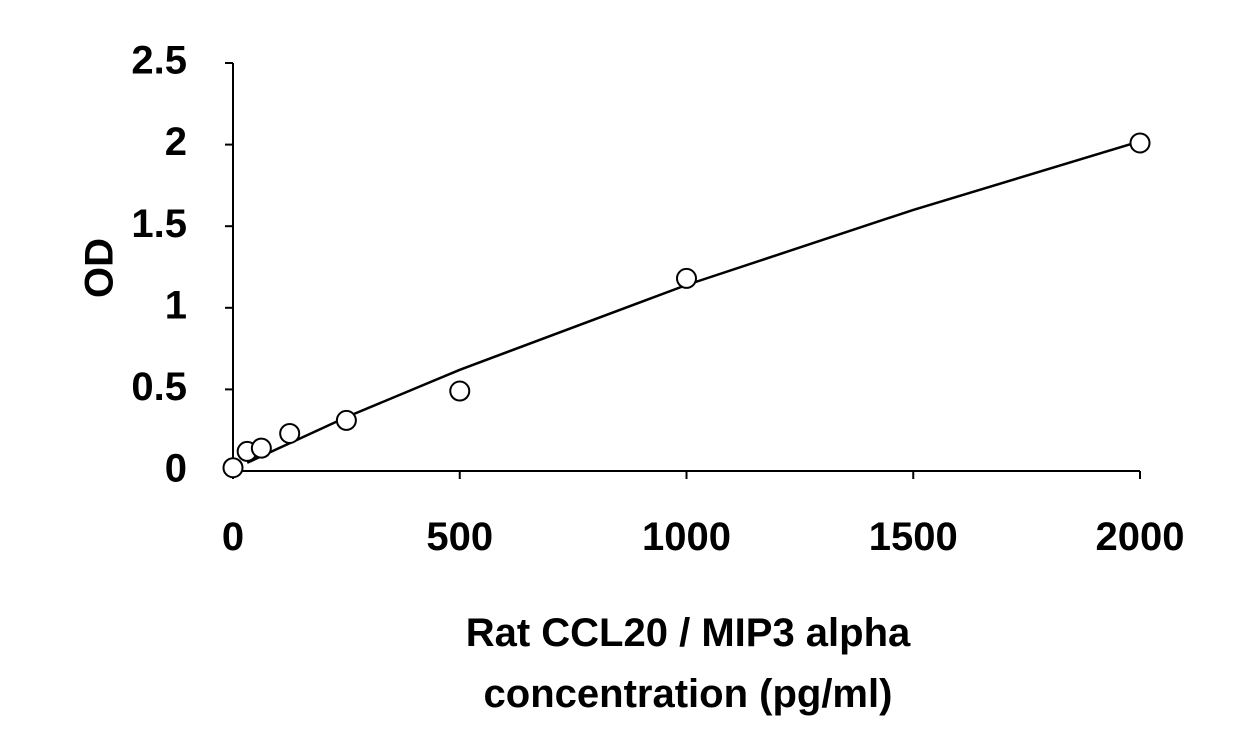  What do you see at coordinates (159, 224) in the screenshot?
I see `y-tick-label: 1.5` at bounding box center [159, 224].